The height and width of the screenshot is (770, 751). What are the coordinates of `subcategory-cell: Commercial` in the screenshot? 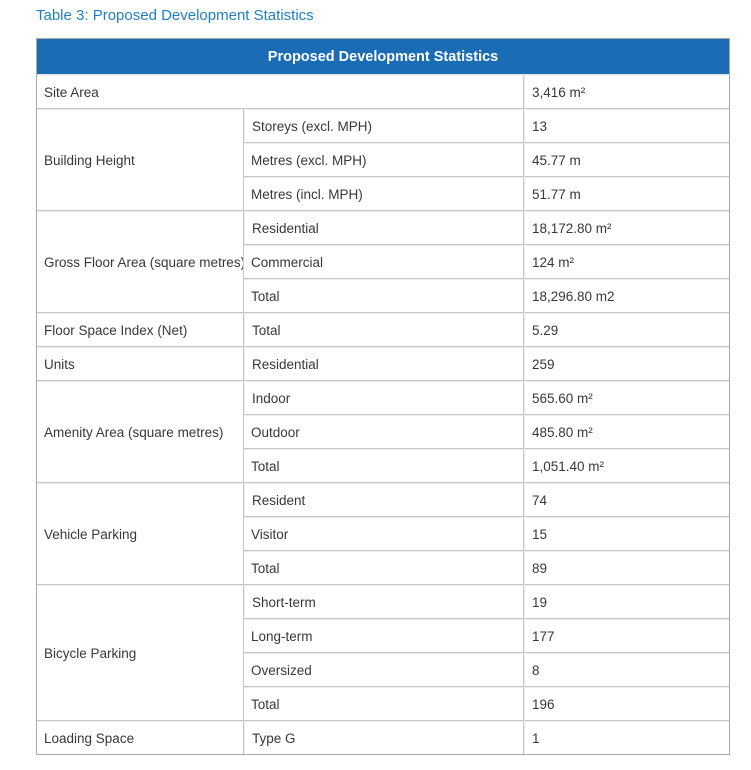 It's located at (384, 262).